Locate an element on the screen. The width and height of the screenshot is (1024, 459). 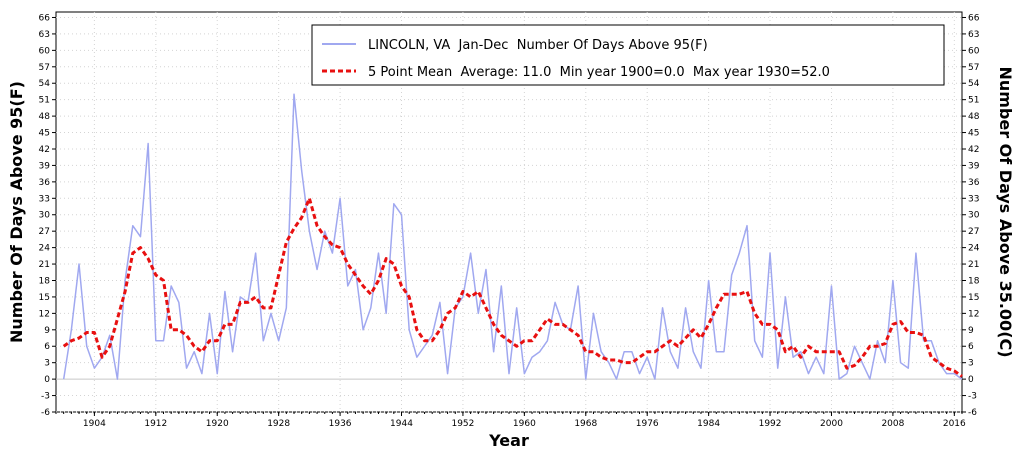
y-tick-label-right: 54 is located at coordinates (974, 84).